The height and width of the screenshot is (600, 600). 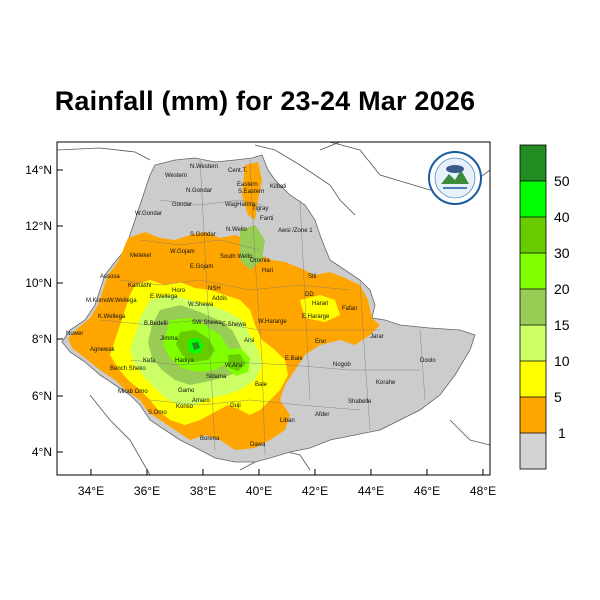 What do you see at coordinates (128, 369) in the screenshot?
I see `place-label: Bench Sheko` at bounding box center [128, 369].